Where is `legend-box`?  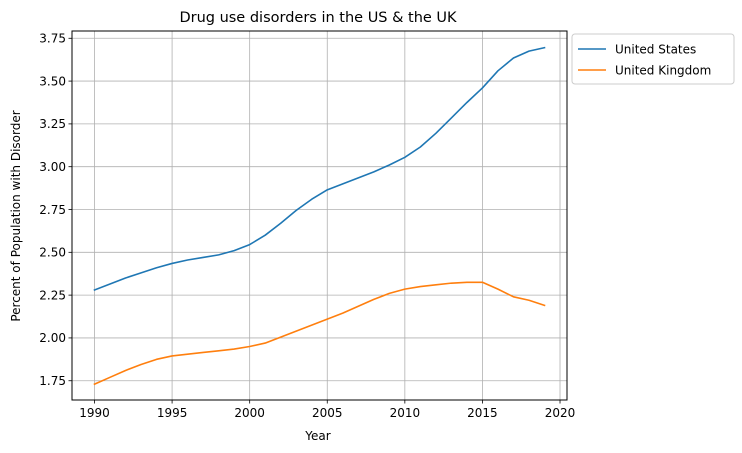
legend-box is located at coordinates (653, 59).